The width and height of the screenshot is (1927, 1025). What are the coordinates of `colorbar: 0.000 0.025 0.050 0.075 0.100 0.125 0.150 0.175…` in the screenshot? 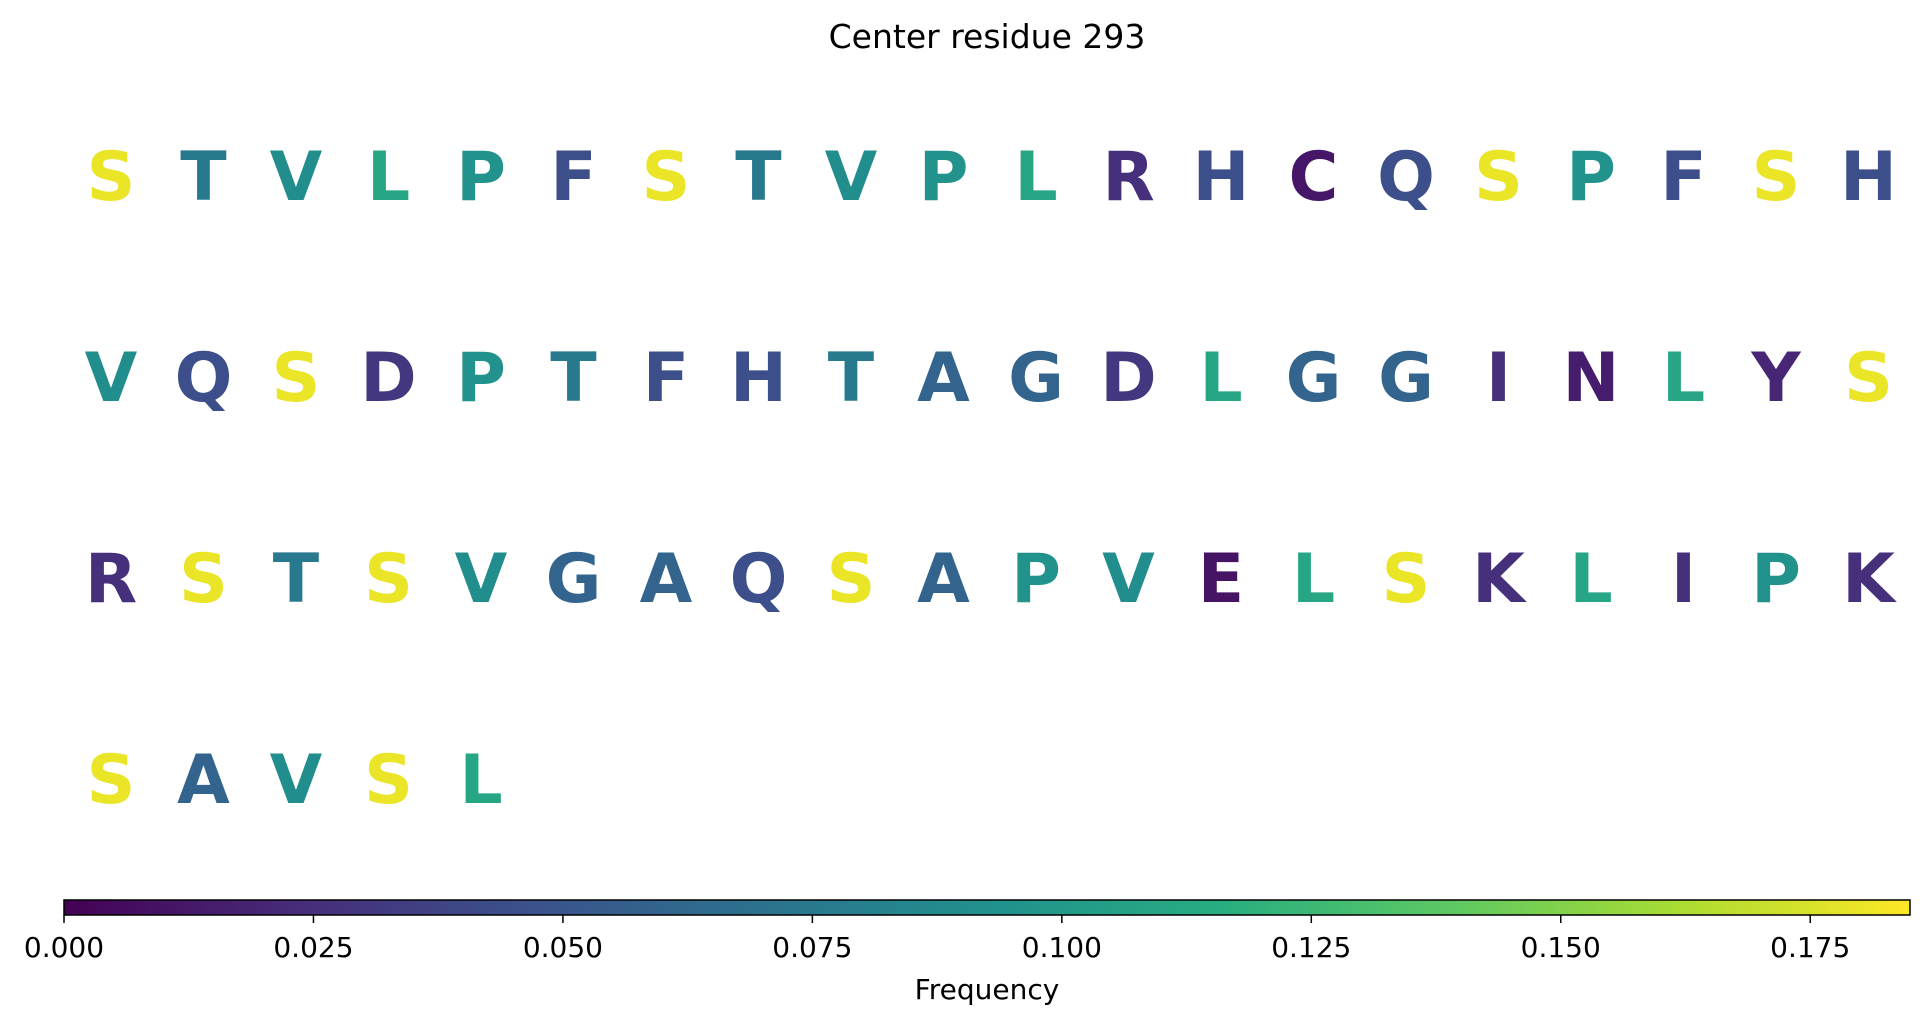 It's located at (967, 952).